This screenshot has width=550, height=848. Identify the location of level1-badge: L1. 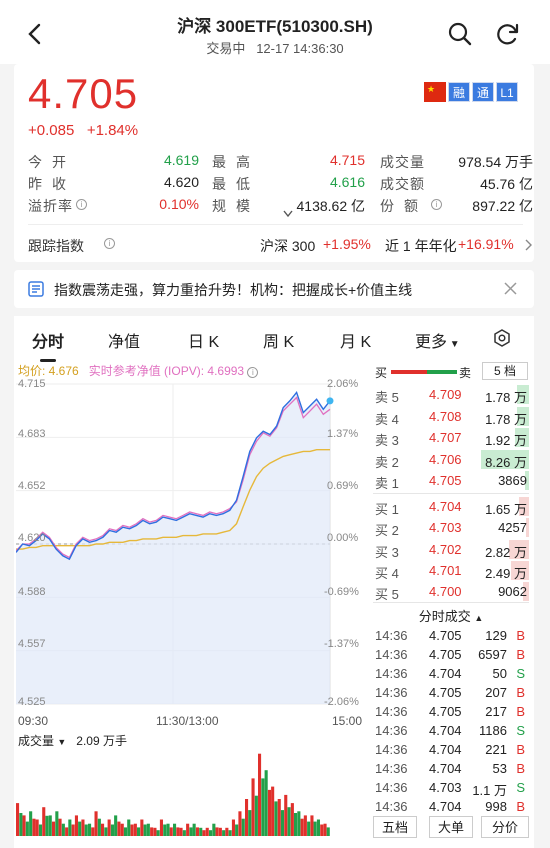
(507, 92).